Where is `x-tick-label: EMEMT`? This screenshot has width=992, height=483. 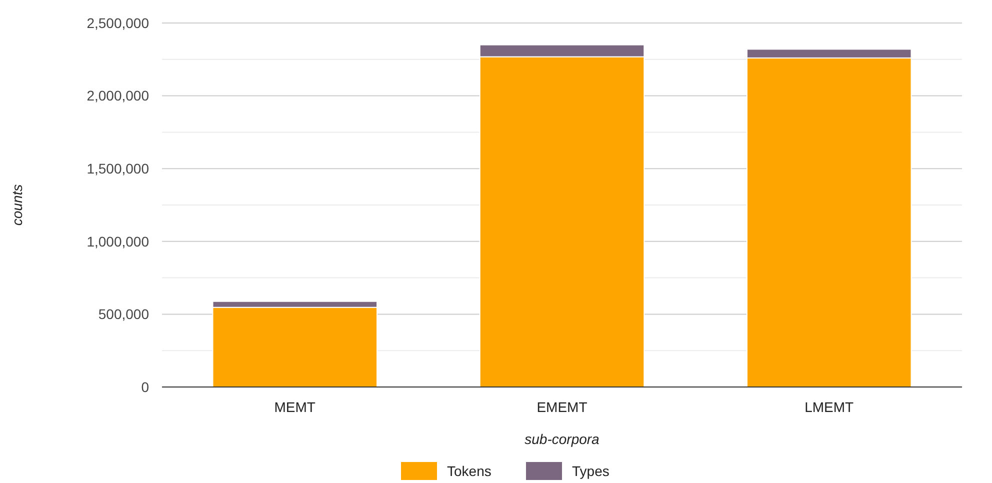 x-tick-label: EMEMT is located at coordinates (562, 407).